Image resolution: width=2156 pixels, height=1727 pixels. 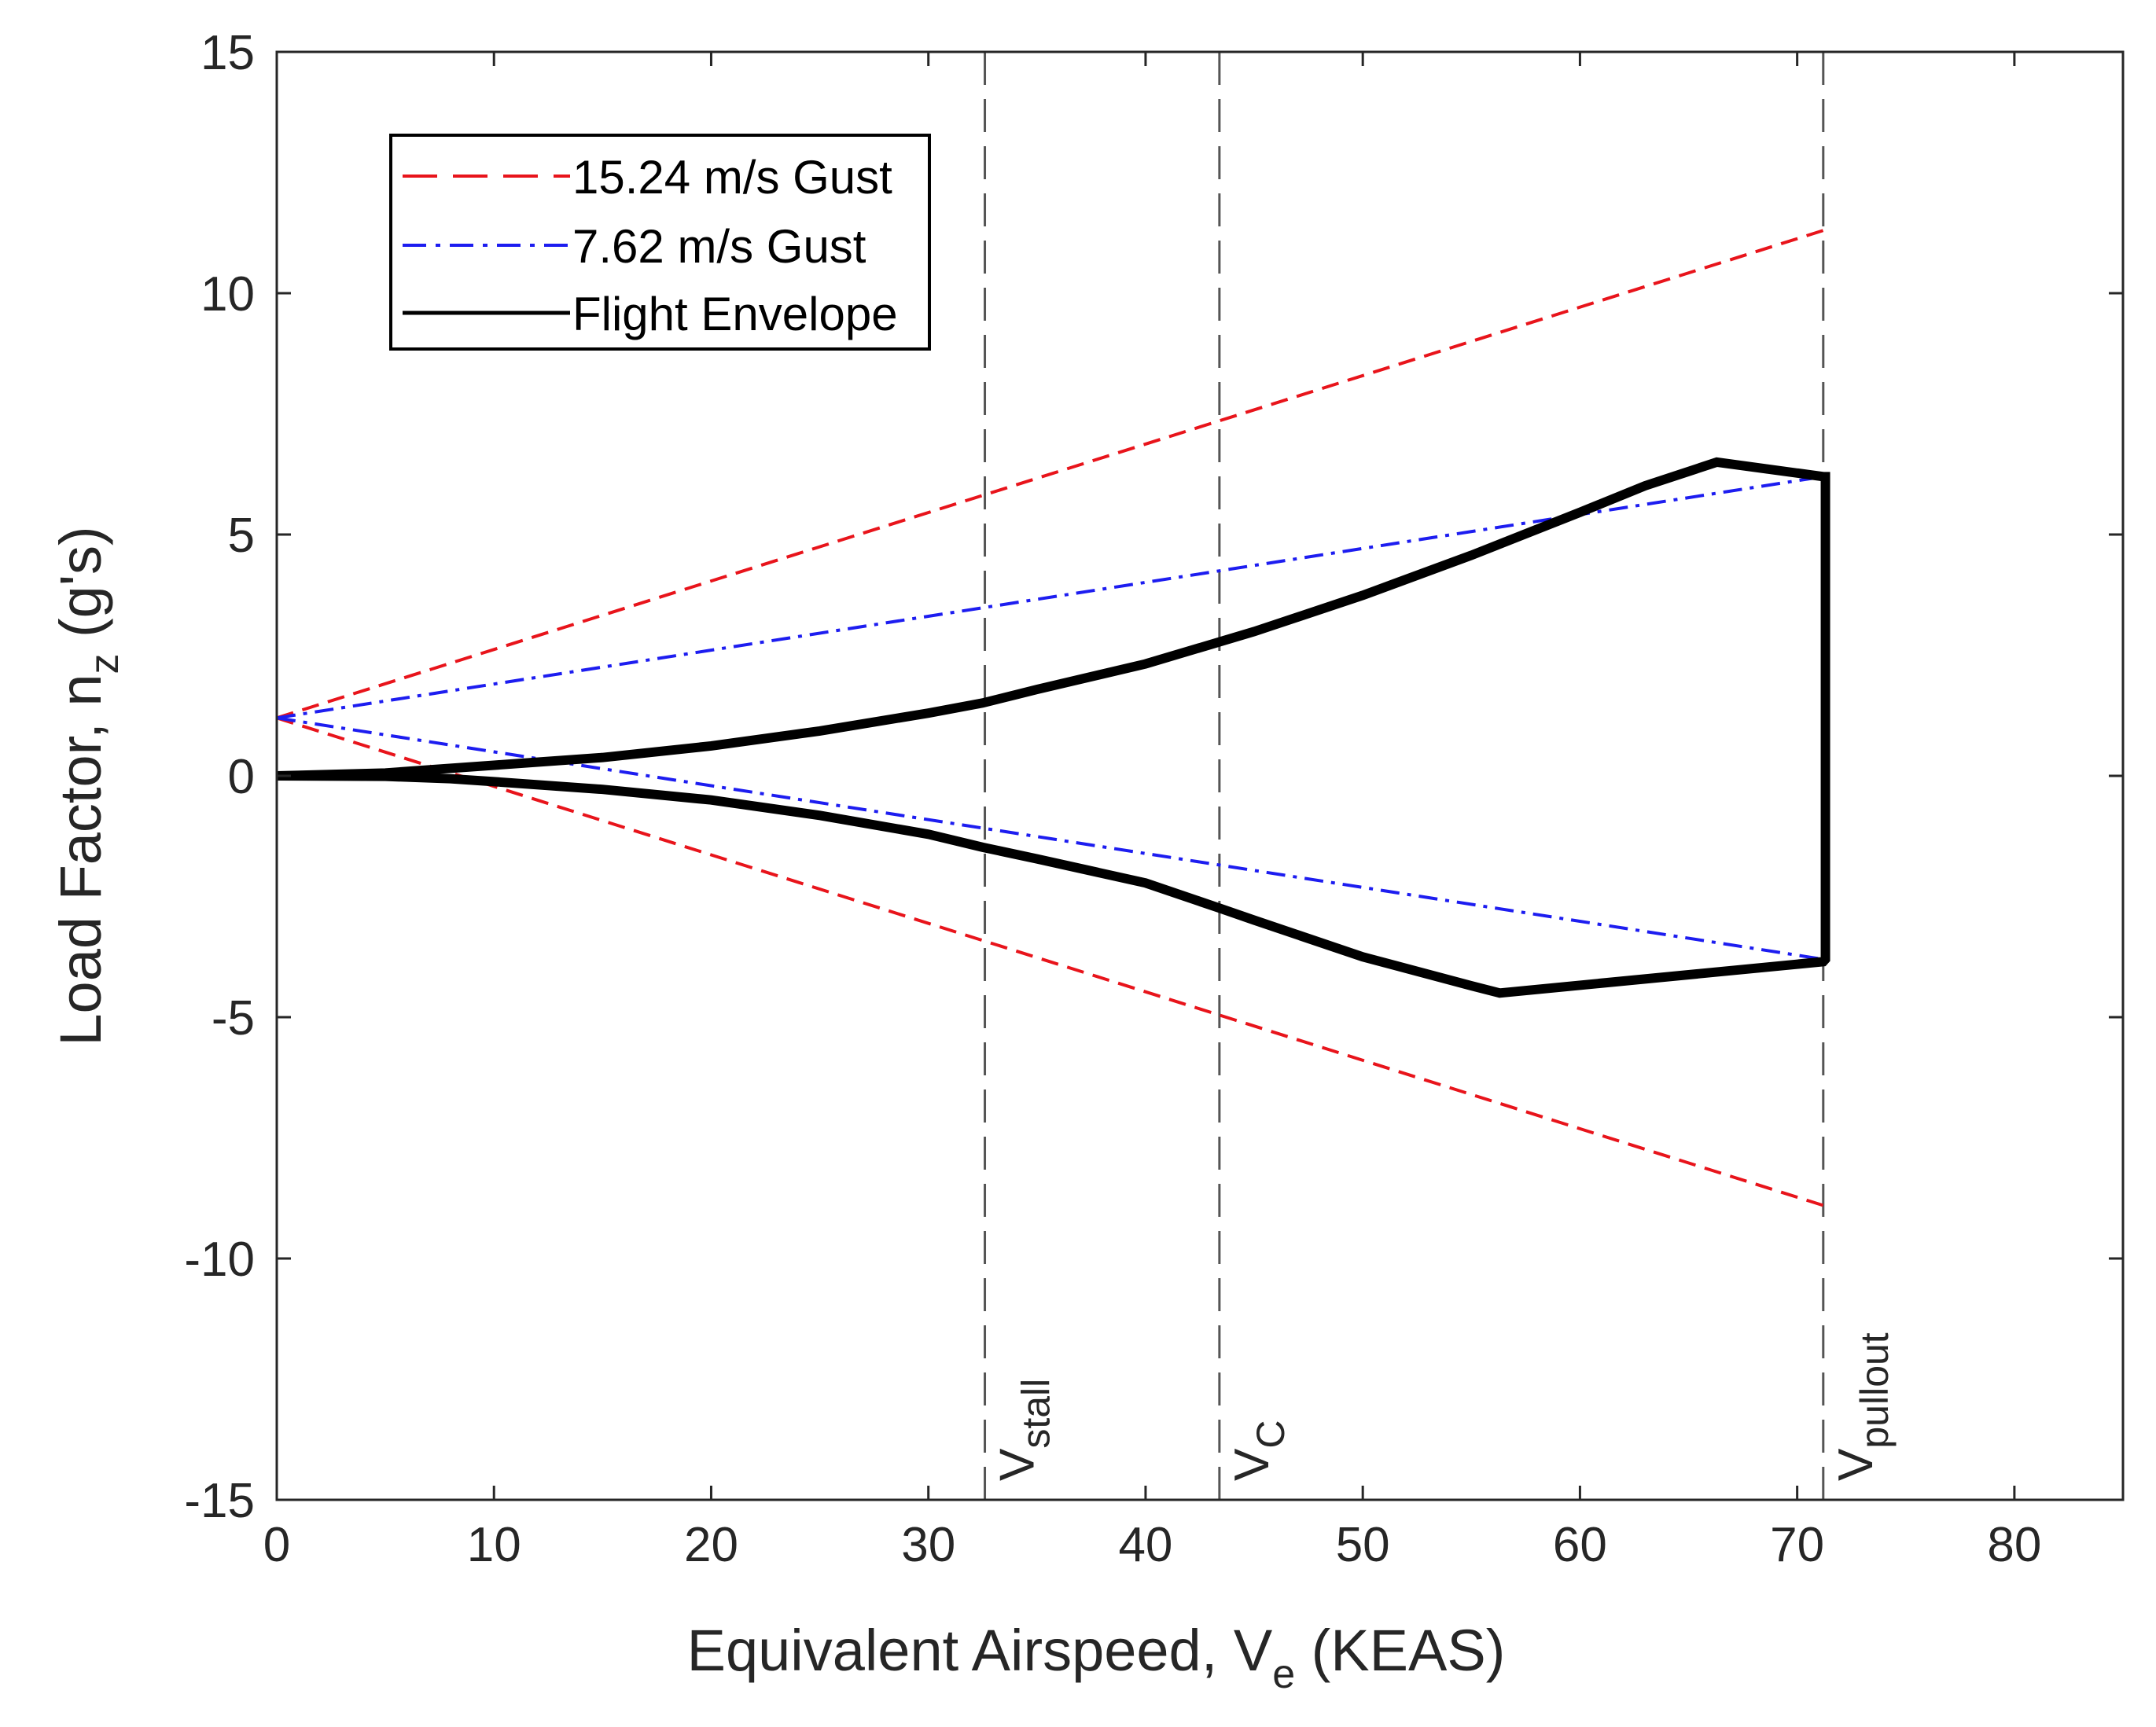 What do you see at coordinates (1363, 1545) in the screenshot?
I see `x-tick-label: 50` at bounding box center [1363, 1545].